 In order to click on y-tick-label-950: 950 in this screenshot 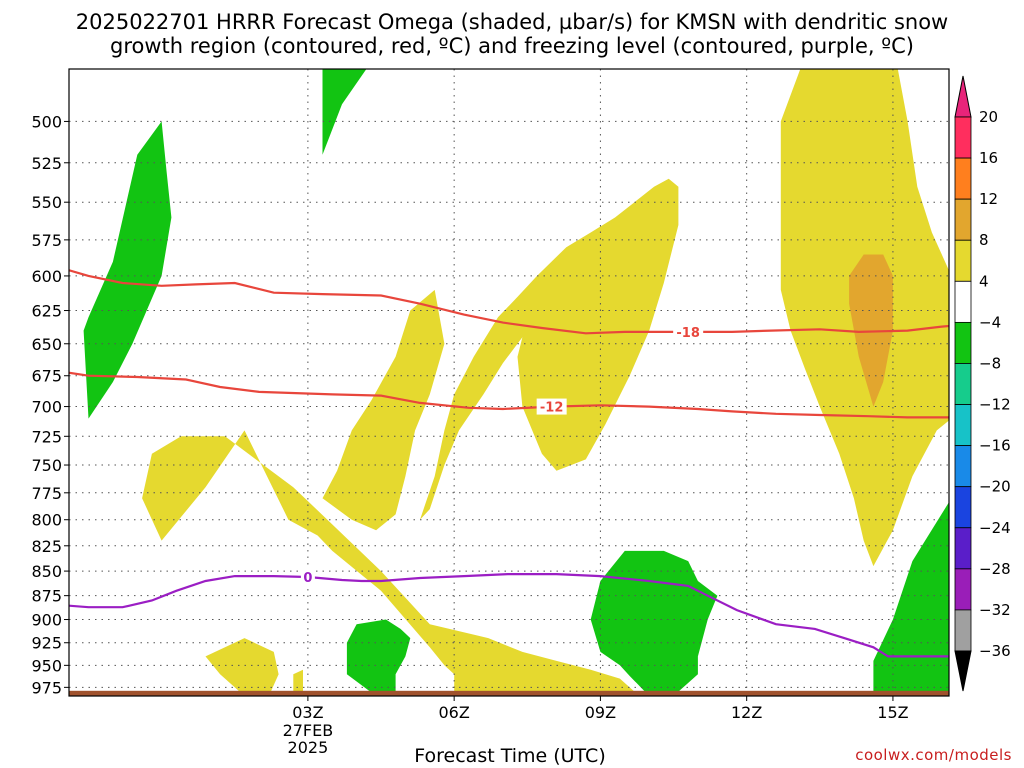, I will do `click(46, 665)`.